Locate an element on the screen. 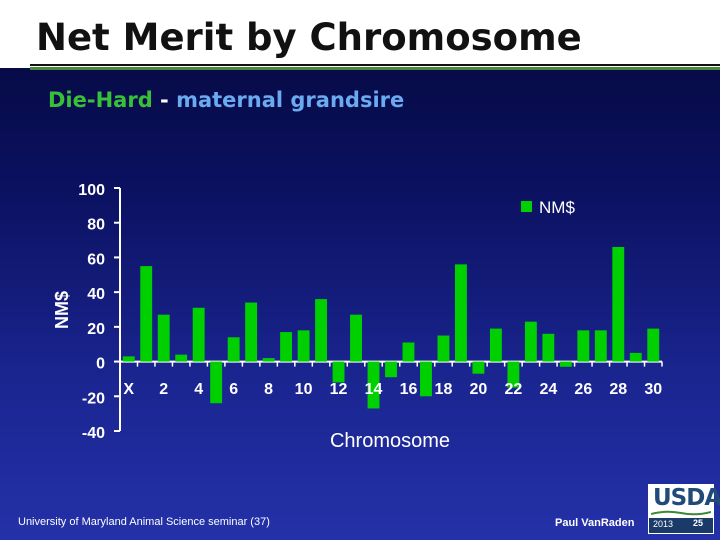 This screenshot has height=540, width=720. usda-wave-icon is located at coordinates (681, 513).